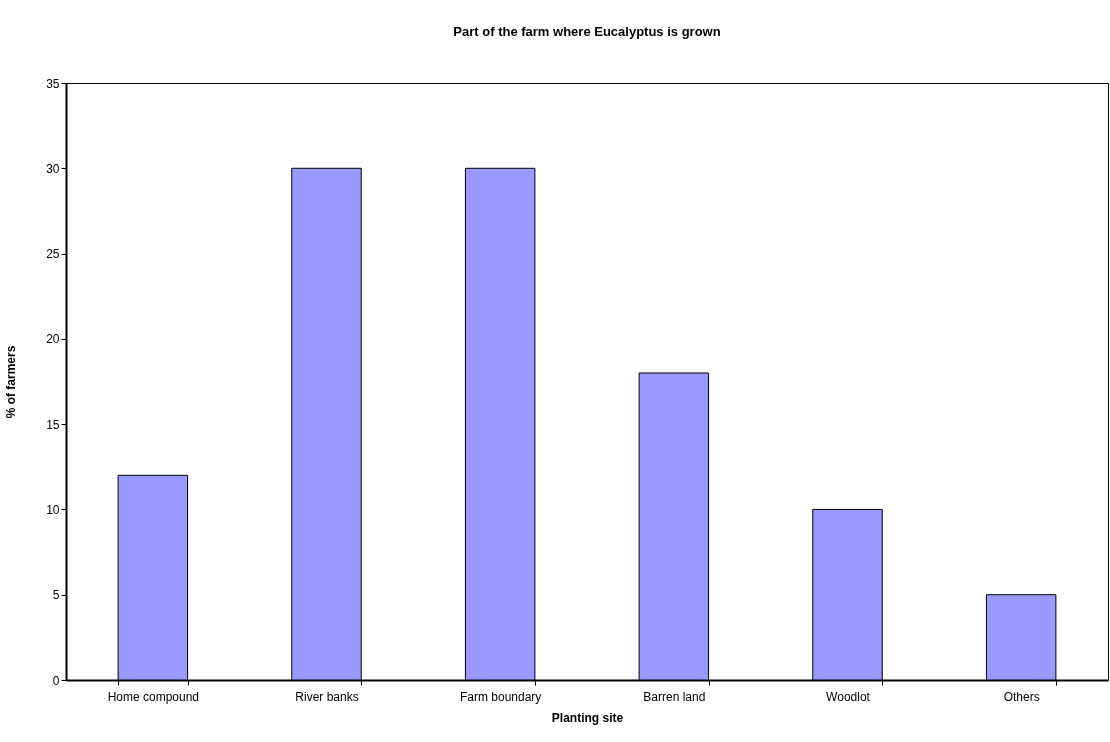 The image size is (1110, 742). I want to click on x-tick-label: River banks, so click(327, 696).